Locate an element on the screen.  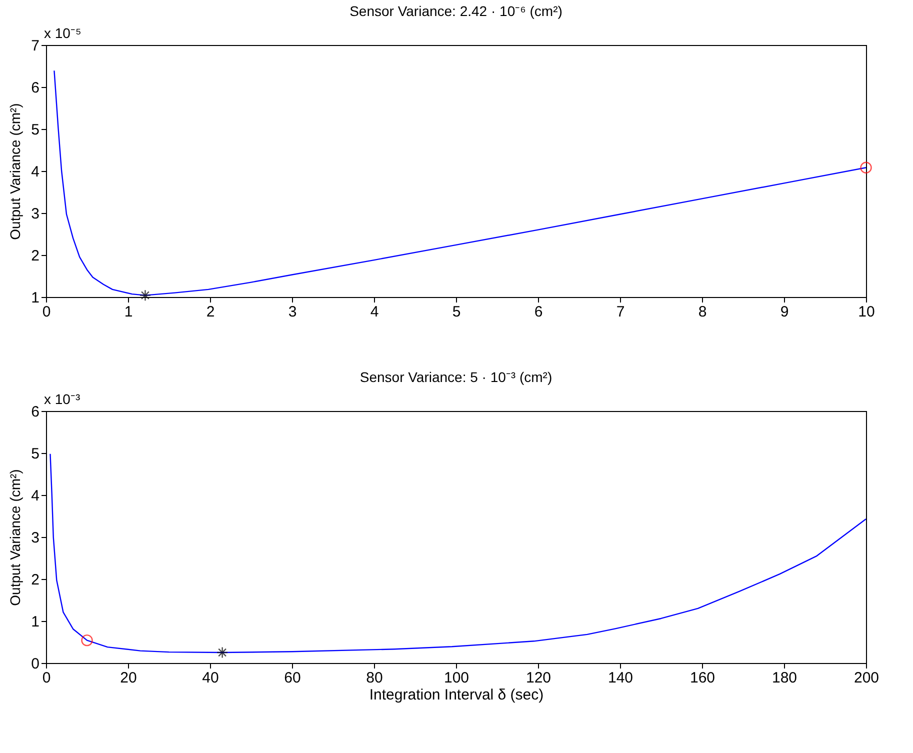
x-tick-label: 1 is located at coordinates (128, 312).